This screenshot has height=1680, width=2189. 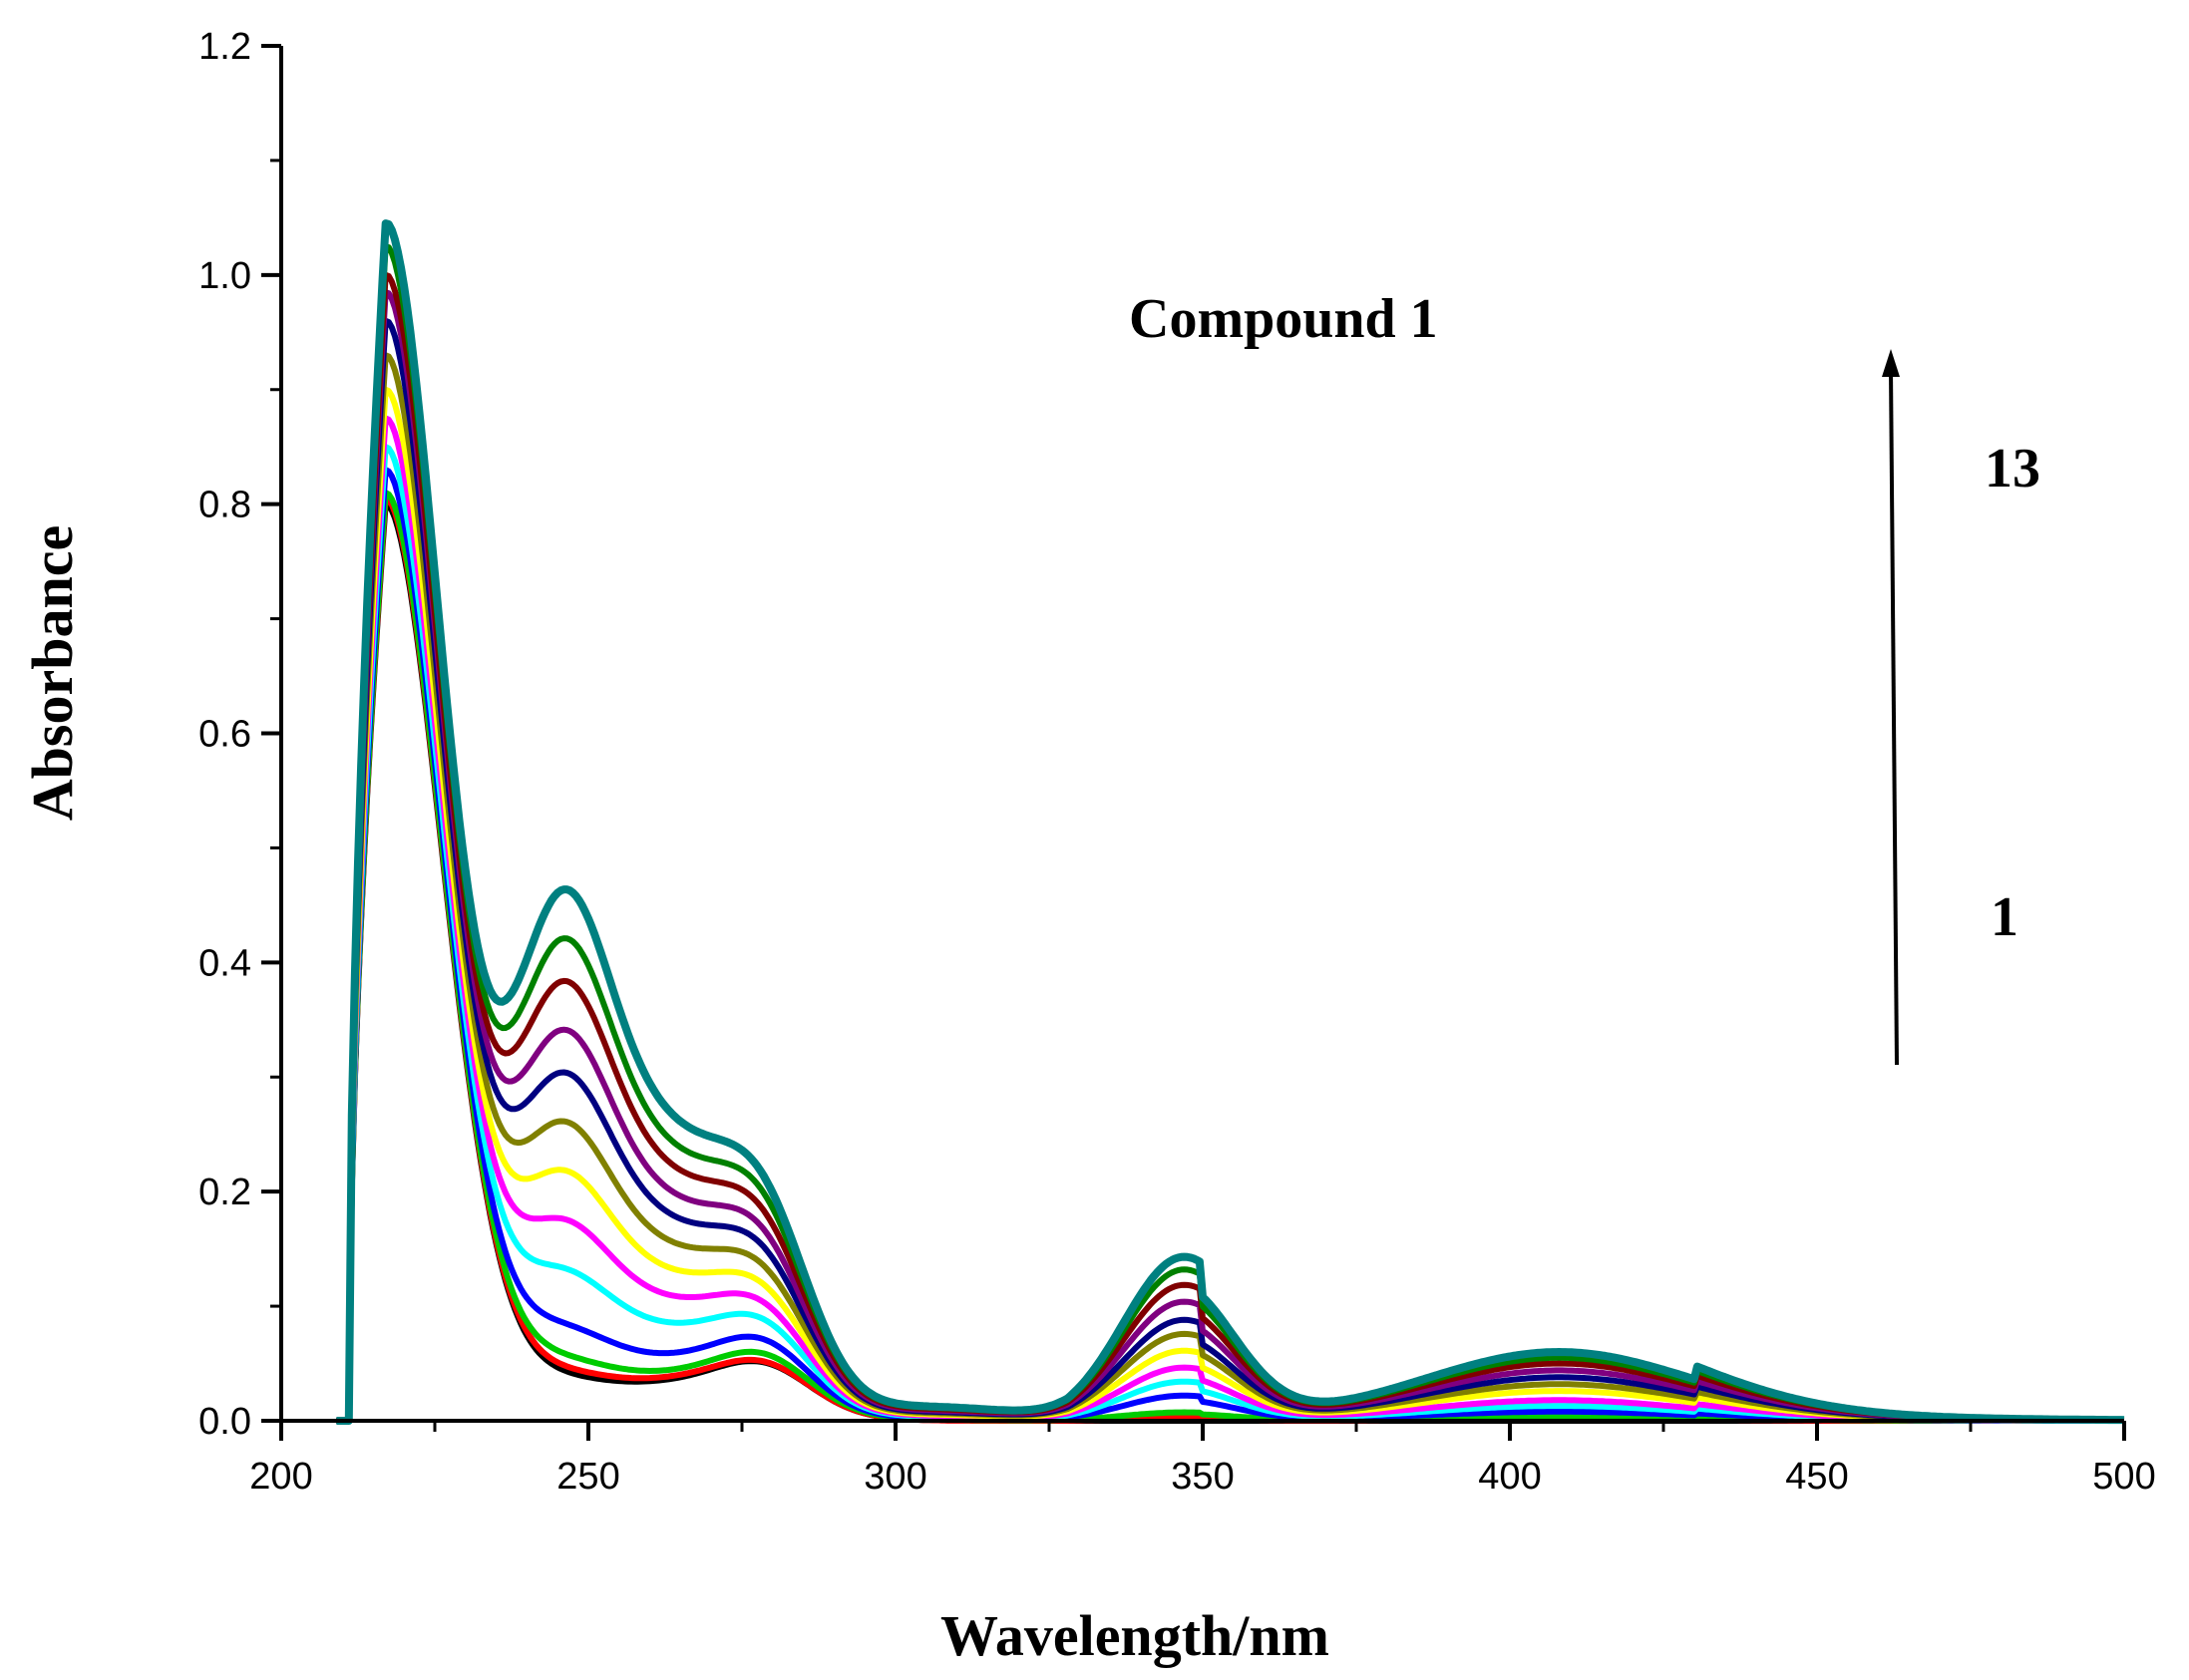 What do you see at coordinates (225, 1192) in the screenshot?
I see `y-tick-label: 0.2` at bounding box center [225, 1192].